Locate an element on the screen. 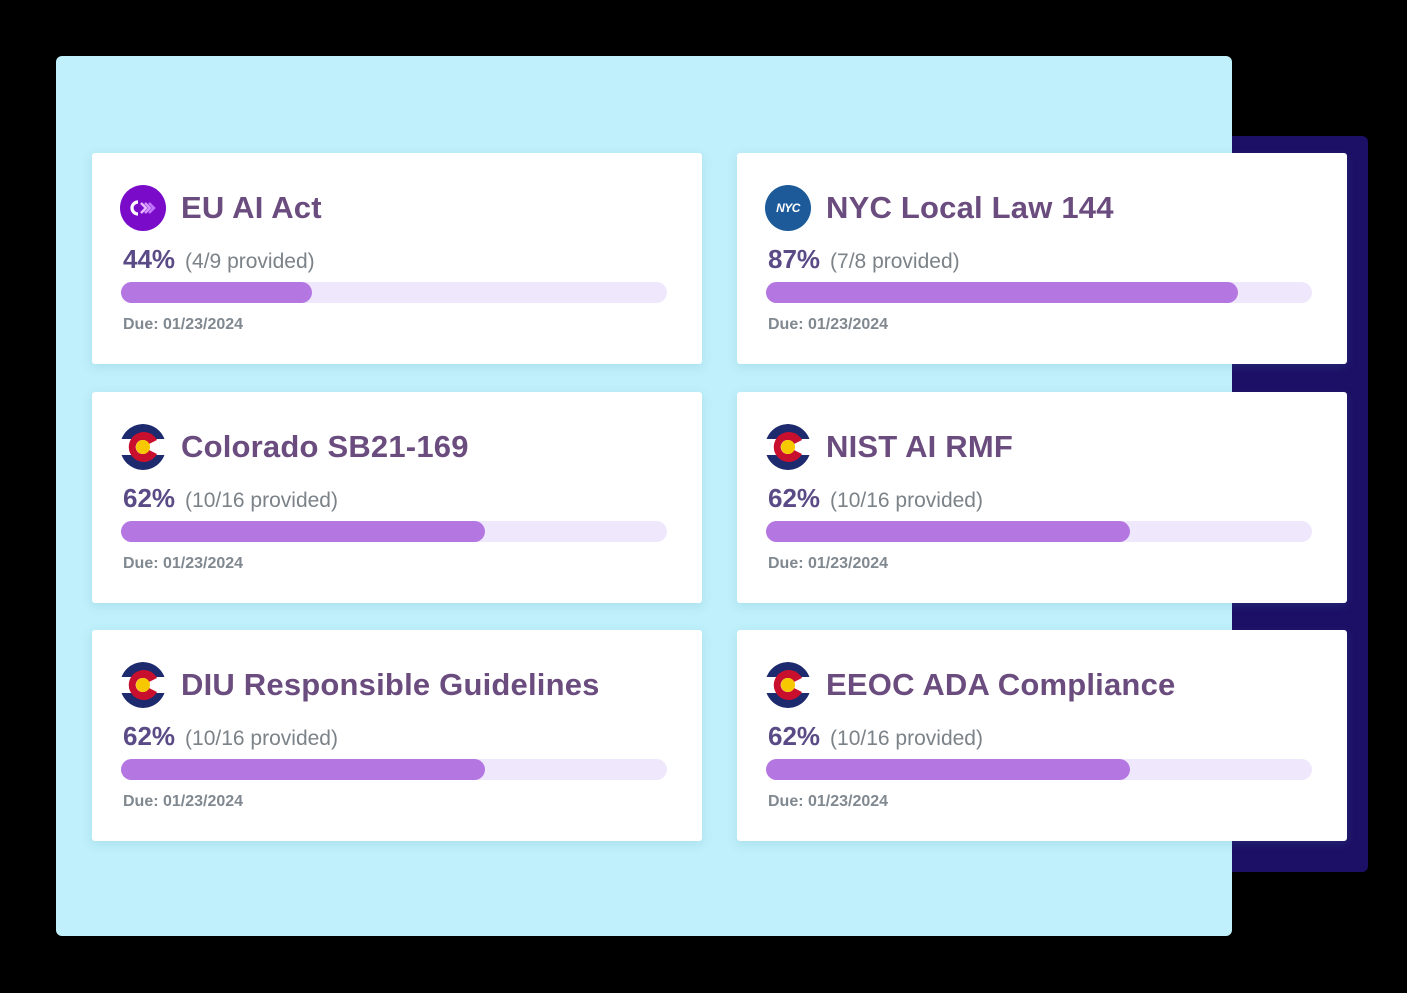 The height and width of the screenshot is (993, 1407). card-title: NIST AI RMF is located at coordinates (920, 446).